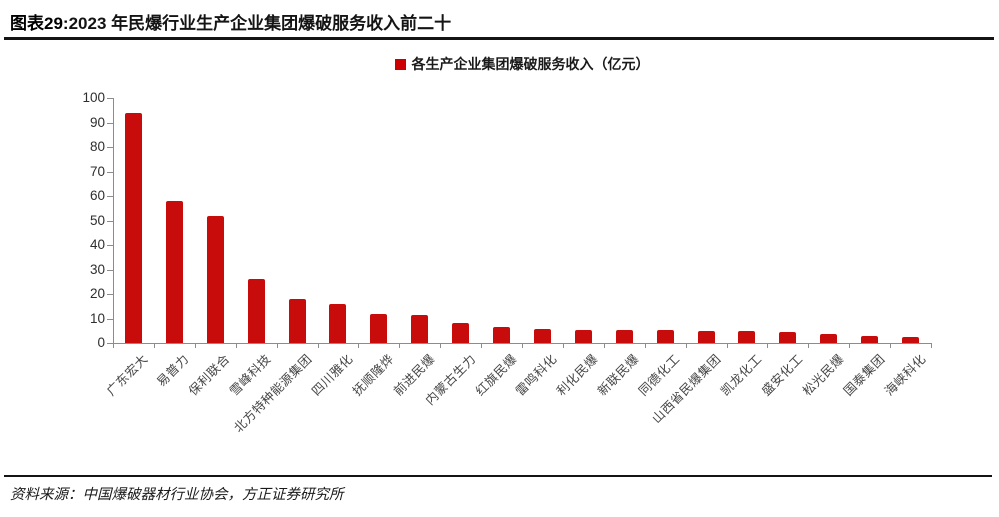 The width and height of the screenshot is (999, 517). Describe the element at coordinates (177, 495) in the screenshot. I see `source-note: 资料来源：中国爆破器材行业协会，方正证券研究所` at that location.